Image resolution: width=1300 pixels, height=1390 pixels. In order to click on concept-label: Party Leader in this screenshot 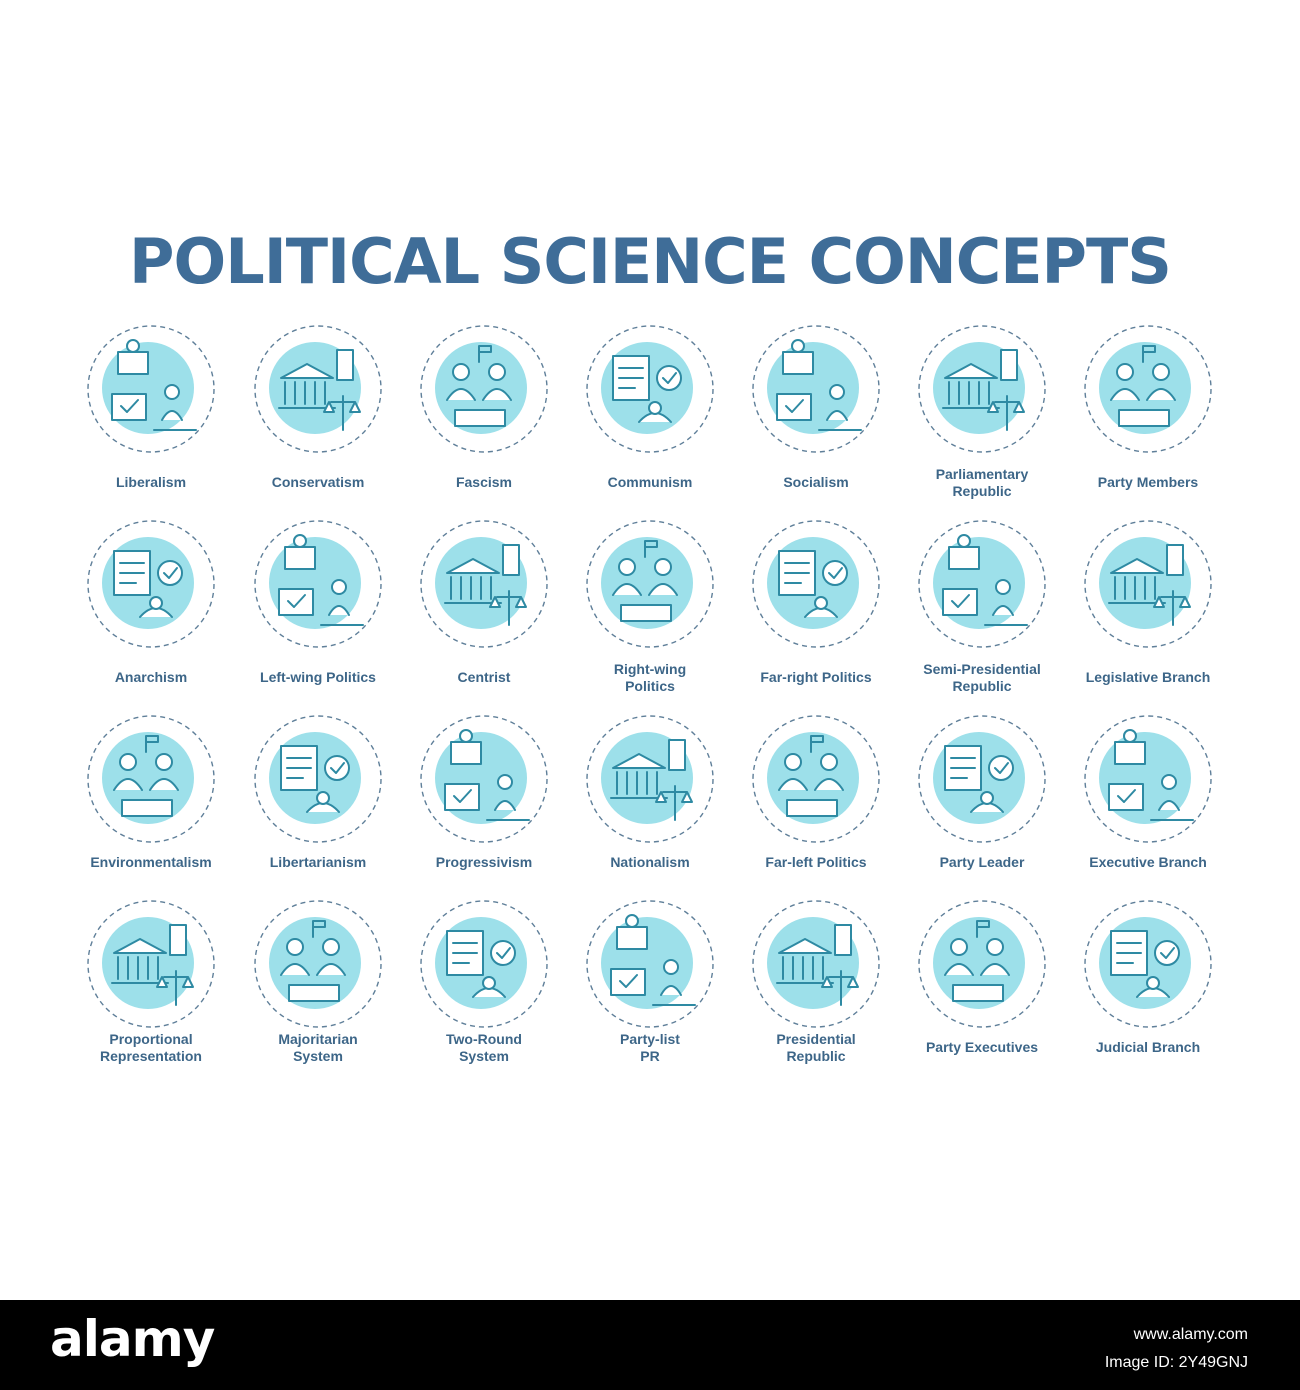, I will do `click(982, 862)`.